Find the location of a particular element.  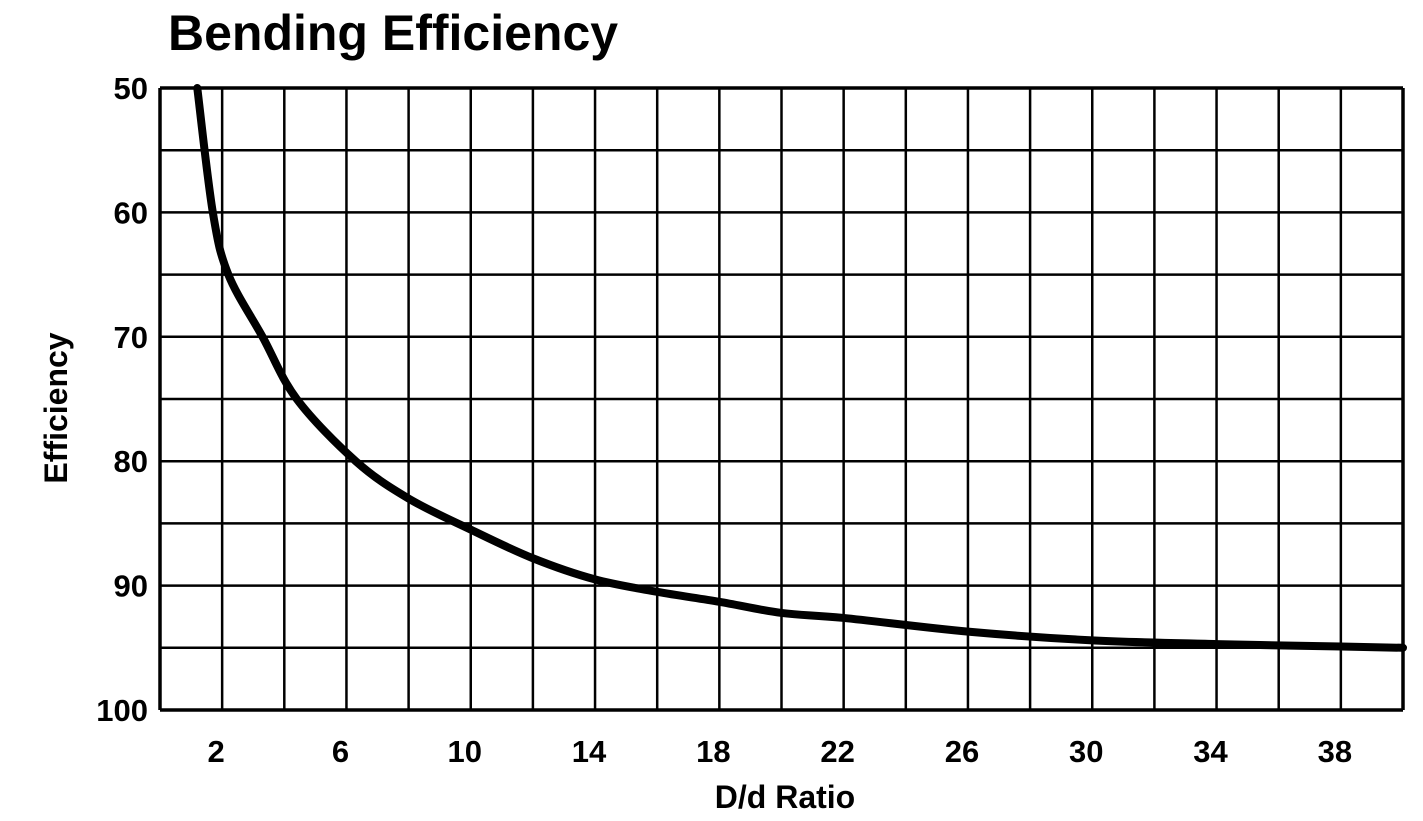

x-tick-labels: 2 6 10 14 18 22 26 30 34 38 is located at coordinates (780, 751).